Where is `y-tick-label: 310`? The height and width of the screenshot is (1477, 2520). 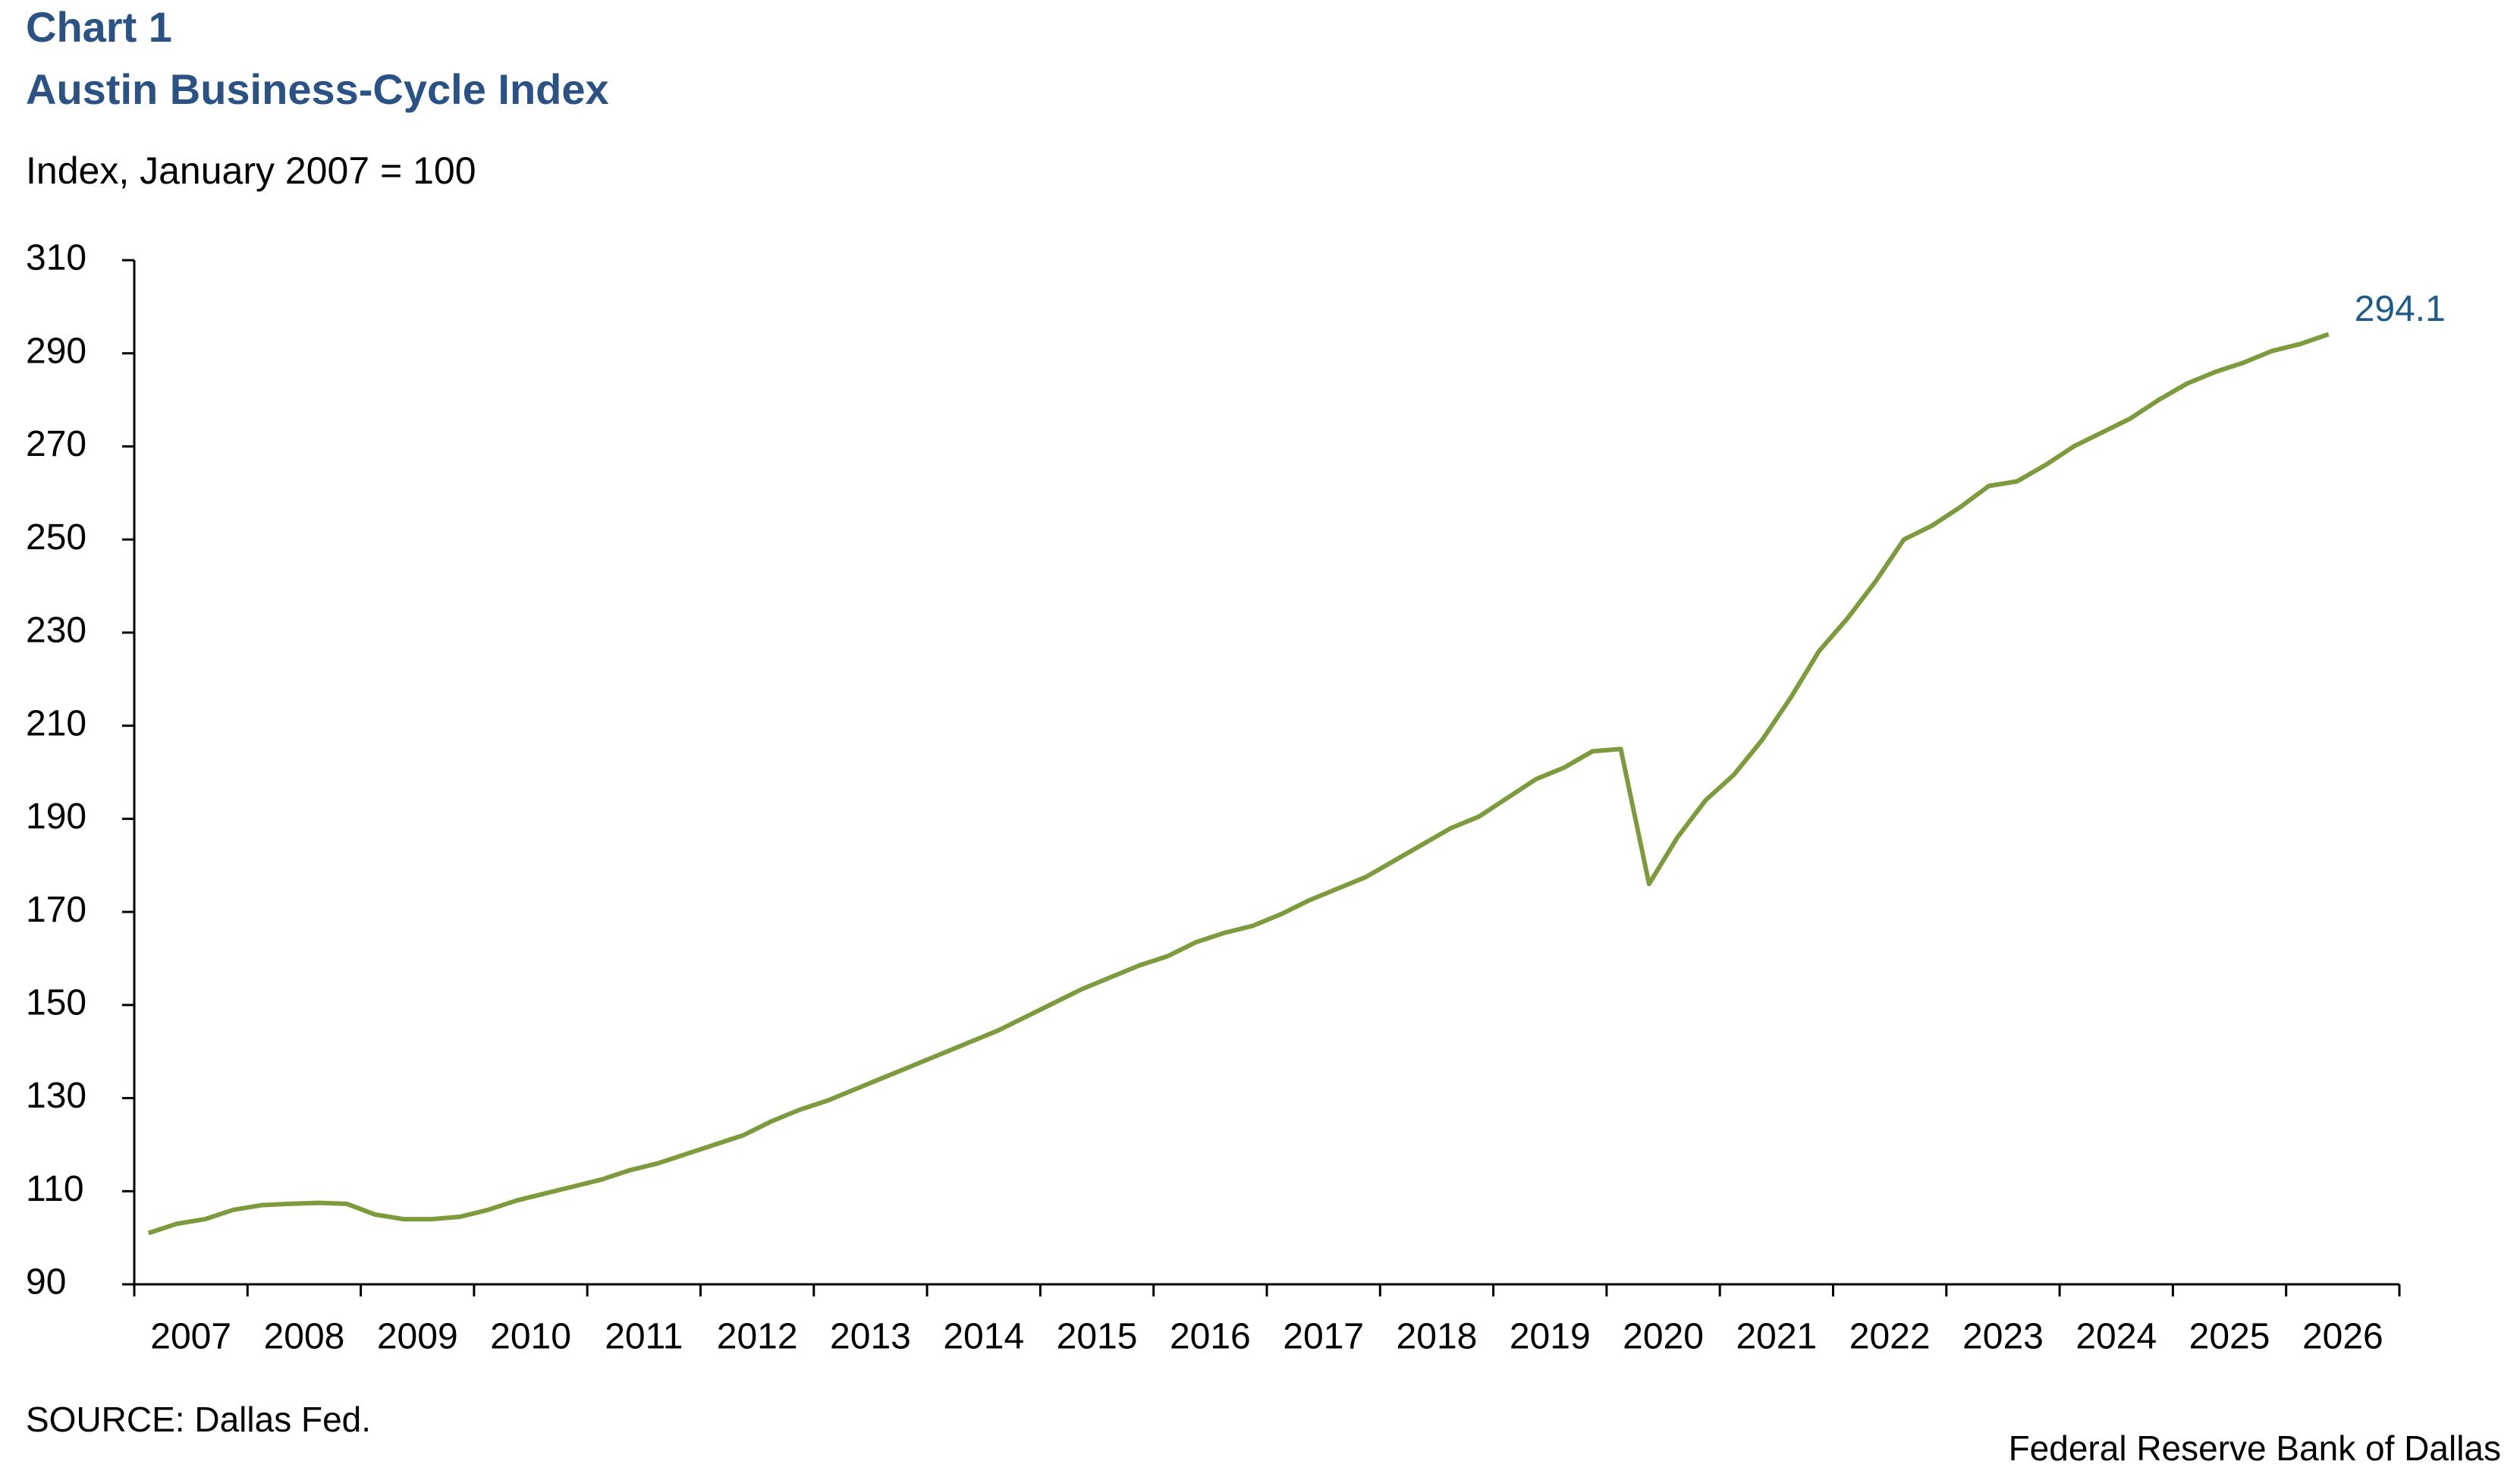
y-tick-label: 310 is located at coordinates (56, 258).